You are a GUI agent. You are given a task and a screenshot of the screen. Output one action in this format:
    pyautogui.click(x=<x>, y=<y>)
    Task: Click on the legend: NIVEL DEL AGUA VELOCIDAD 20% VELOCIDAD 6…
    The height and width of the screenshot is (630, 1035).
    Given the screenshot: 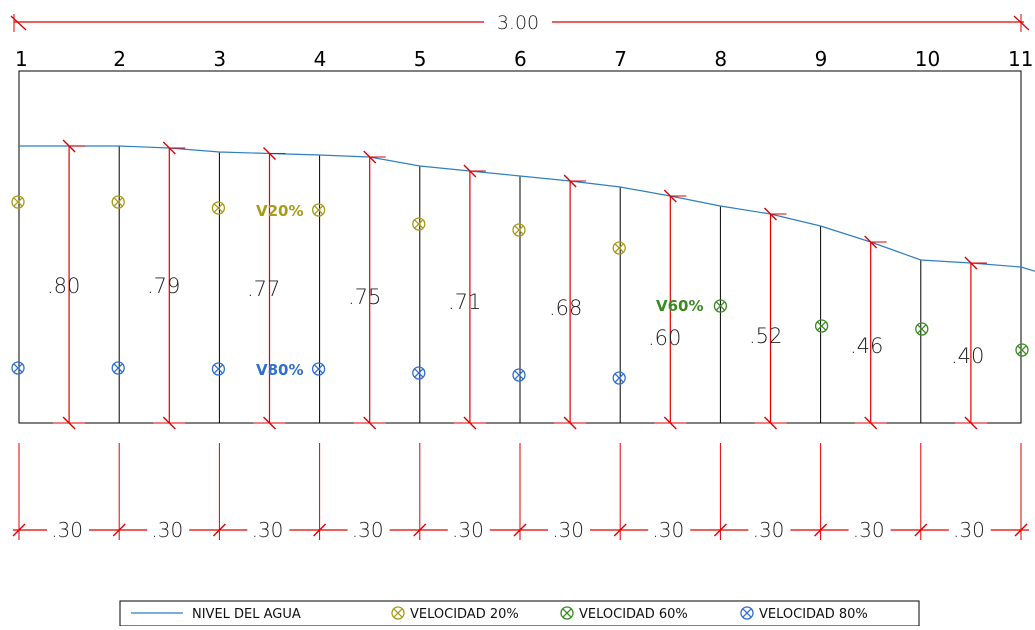 What is the action you would take?
    pyautogui.click(x=519, y=613)
    